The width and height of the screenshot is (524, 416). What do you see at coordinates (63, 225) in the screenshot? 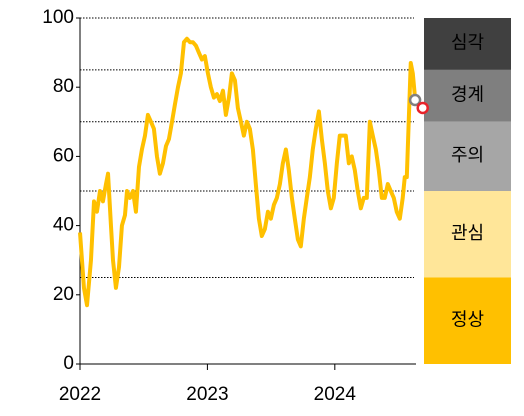
I see `y-tick-label: 40` at bounding box center [63, 225].